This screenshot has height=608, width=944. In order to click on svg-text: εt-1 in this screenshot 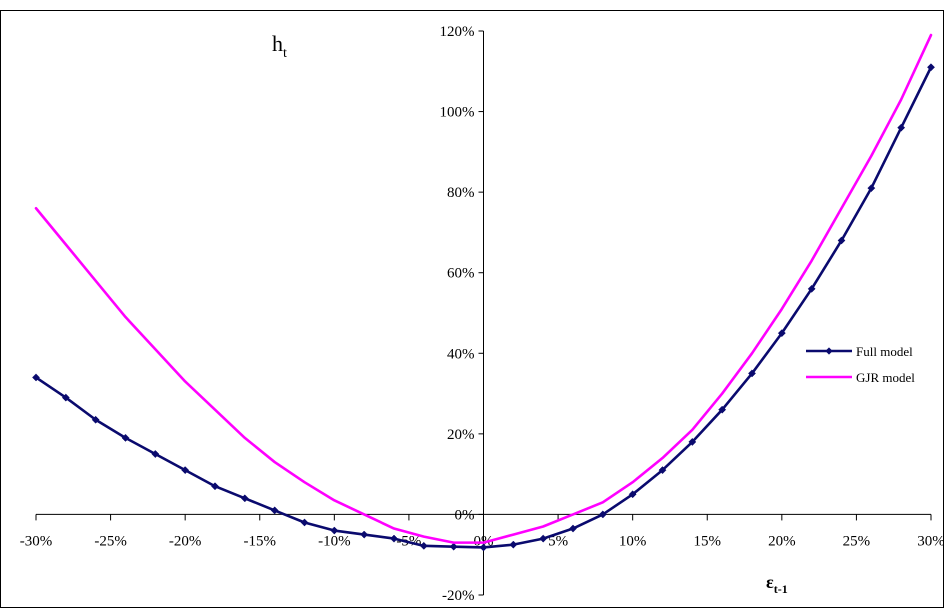, I will do `click(777, 584)`.